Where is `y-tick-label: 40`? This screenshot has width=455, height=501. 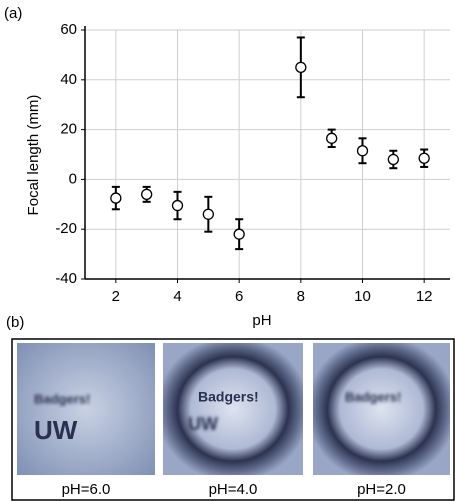 y-tick-label: 40 is located at coordinates (68, 79).